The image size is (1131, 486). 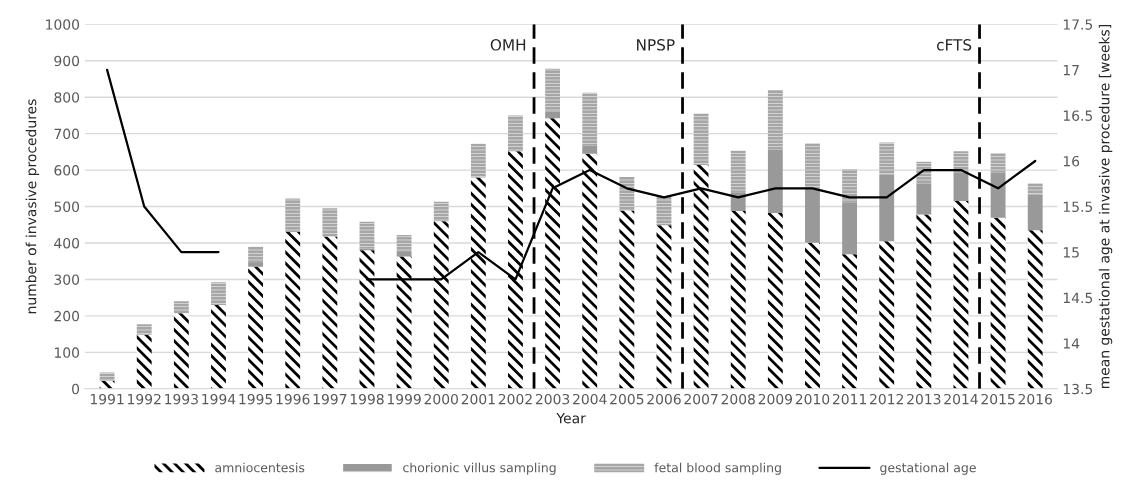 I want to click on y2-tick-label: 14.5, so click(x=1078, y=298).